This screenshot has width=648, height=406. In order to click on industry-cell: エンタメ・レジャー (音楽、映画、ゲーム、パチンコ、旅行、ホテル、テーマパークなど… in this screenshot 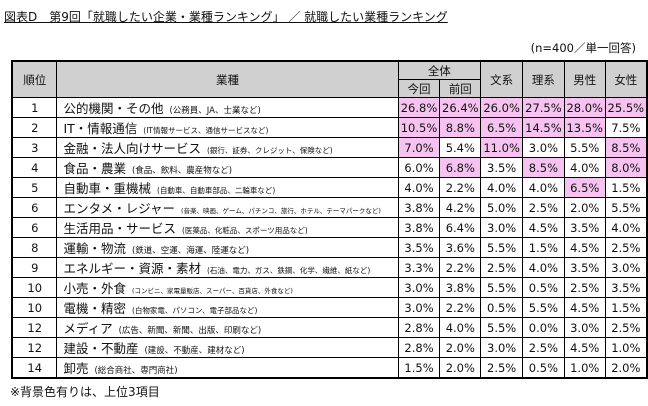, I will do `click(227, 207)`.